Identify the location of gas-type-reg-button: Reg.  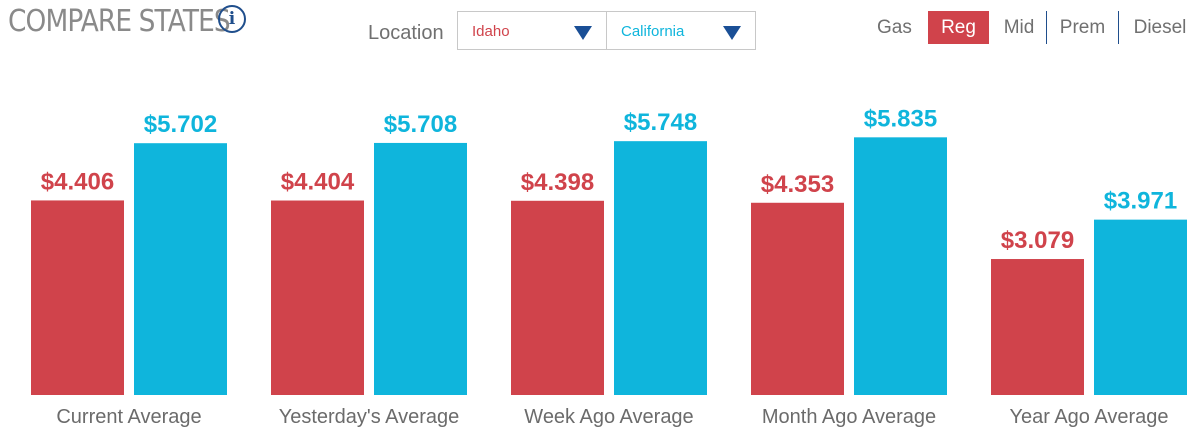
(958, 27).